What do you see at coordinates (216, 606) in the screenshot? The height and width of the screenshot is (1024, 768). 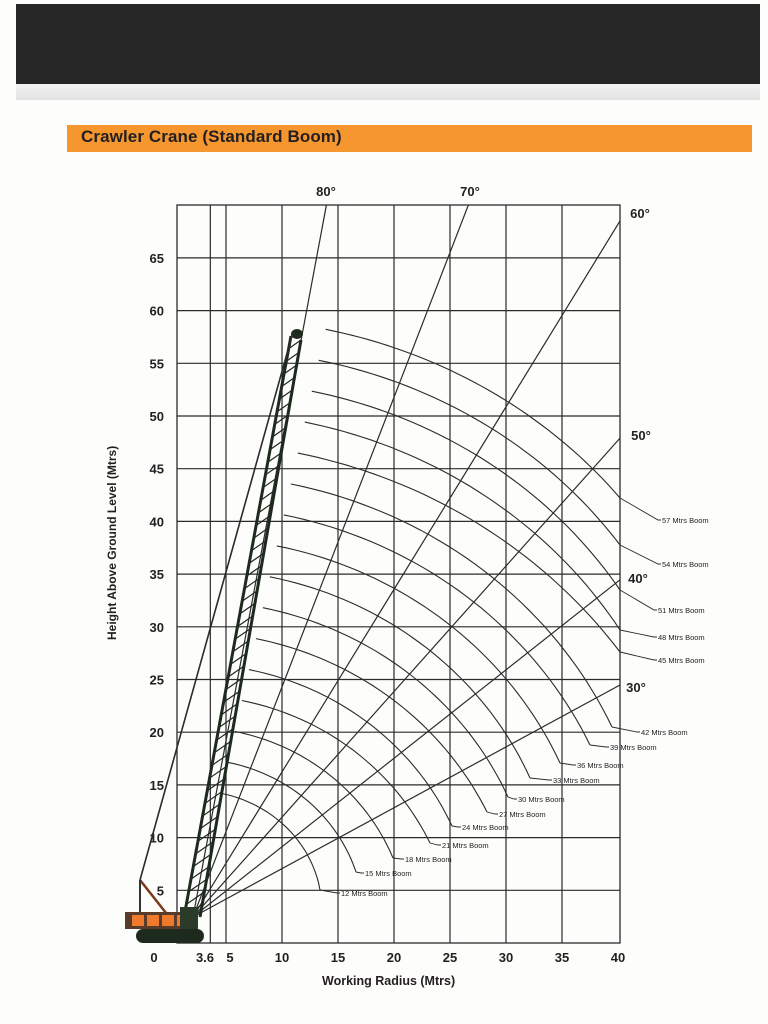 I see `pendant-line` at bounding box center [216, 606].